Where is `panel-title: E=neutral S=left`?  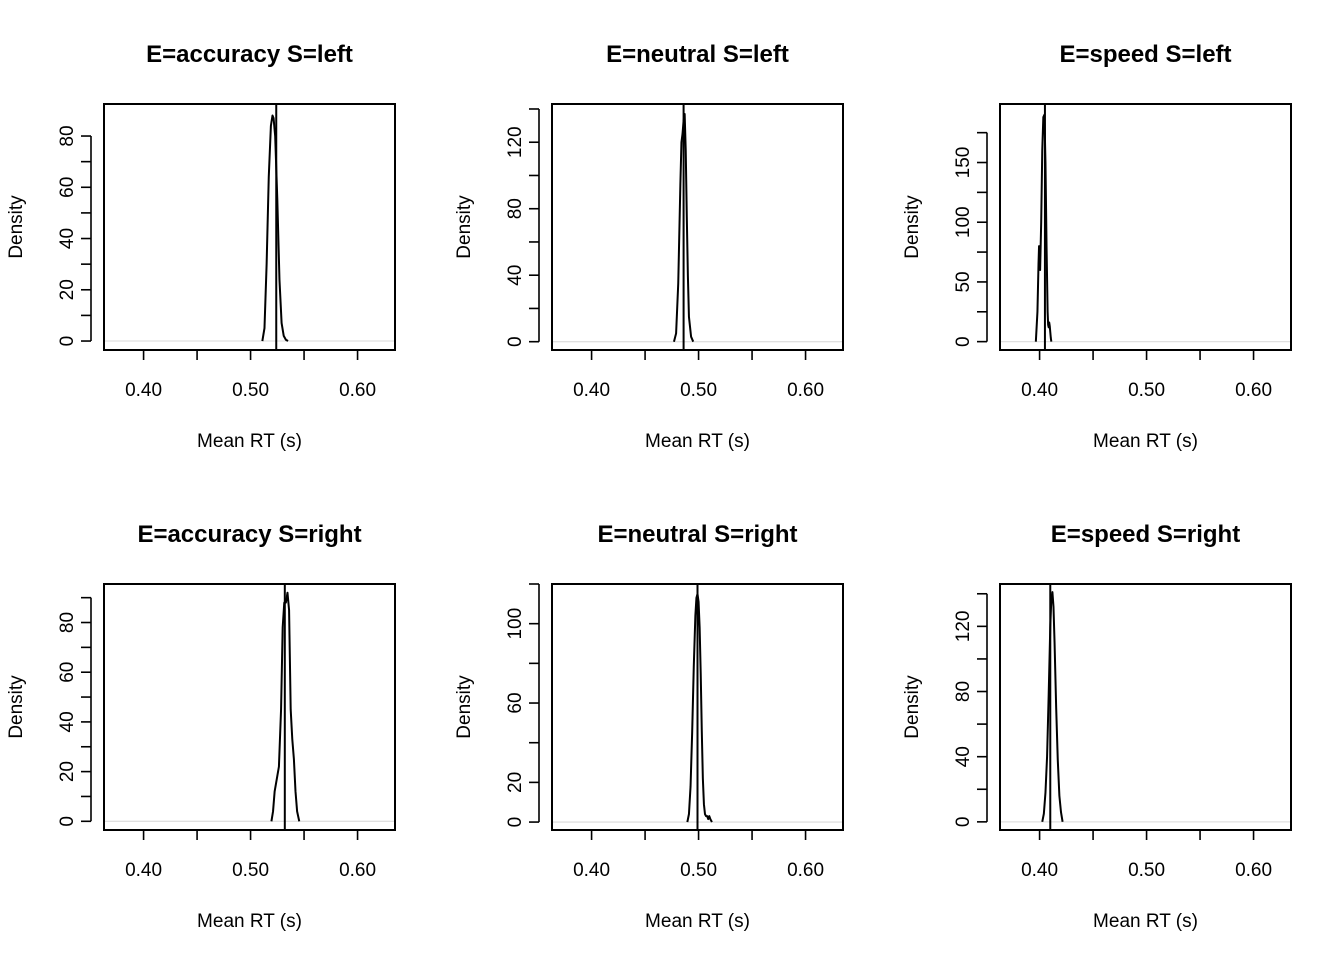 panel-title: E=neutral S=left is located at coordinates (697, 54).